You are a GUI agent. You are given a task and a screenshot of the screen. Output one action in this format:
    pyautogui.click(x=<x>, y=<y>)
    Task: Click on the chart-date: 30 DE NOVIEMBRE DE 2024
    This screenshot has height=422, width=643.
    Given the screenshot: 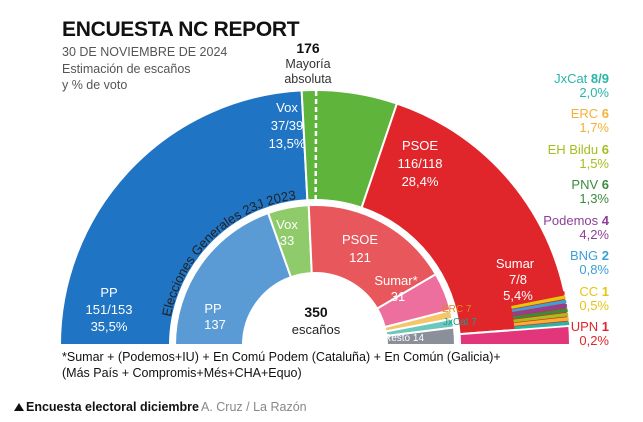 What is the action you would take?
    pyautogui.click(x=145, y=52)
    